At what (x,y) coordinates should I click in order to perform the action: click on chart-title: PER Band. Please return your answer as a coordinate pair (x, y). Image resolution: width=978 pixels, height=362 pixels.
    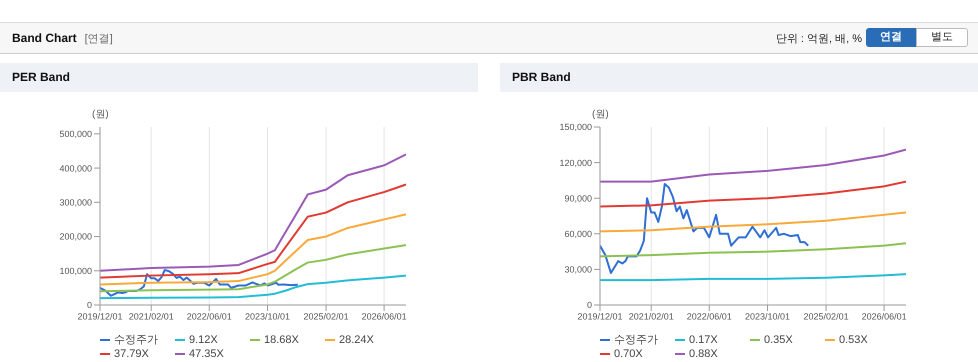
    Looking at the image, I should click on (239, 77).